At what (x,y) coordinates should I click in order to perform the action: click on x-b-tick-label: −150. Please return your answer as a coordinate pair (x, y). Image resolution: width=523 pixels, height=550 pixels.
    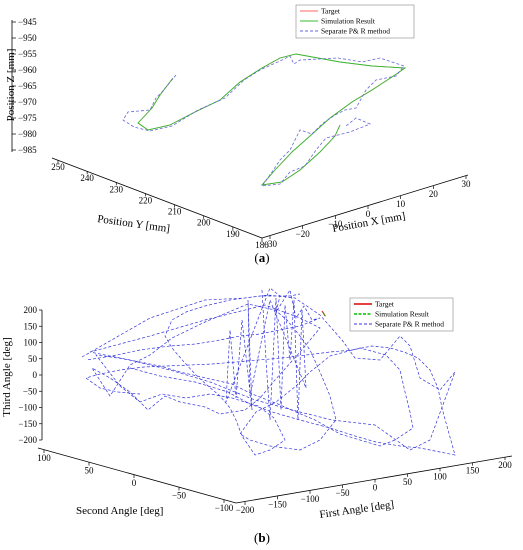
    Looking at the image, I should click on (277, 504).